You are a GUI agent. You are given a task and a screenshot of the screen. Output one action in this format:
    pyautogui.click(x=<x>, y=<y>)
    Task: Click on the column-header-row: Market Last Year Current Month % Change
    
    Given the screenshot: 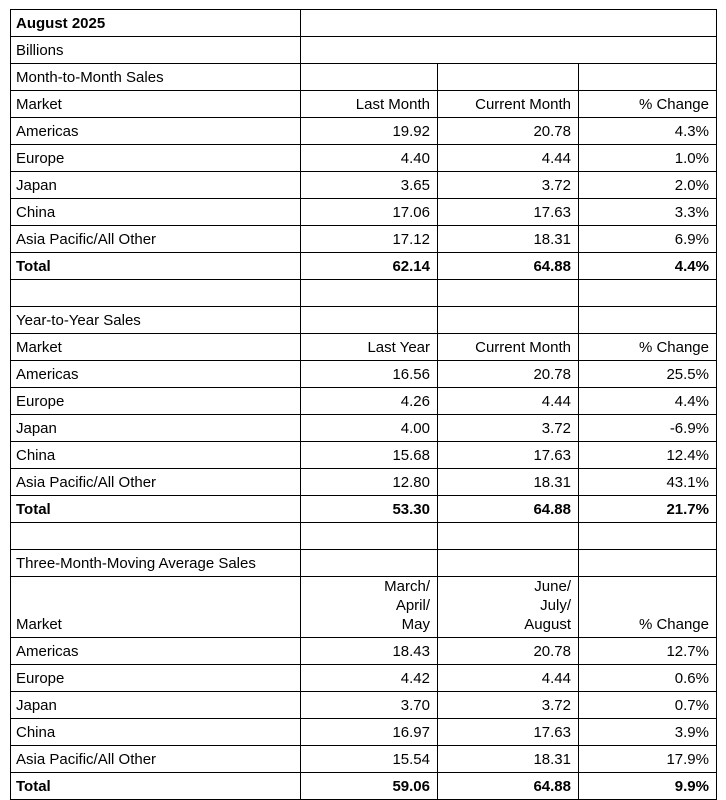 What is the action you would take?
    pyautogui.click(x=363, y=347)
    